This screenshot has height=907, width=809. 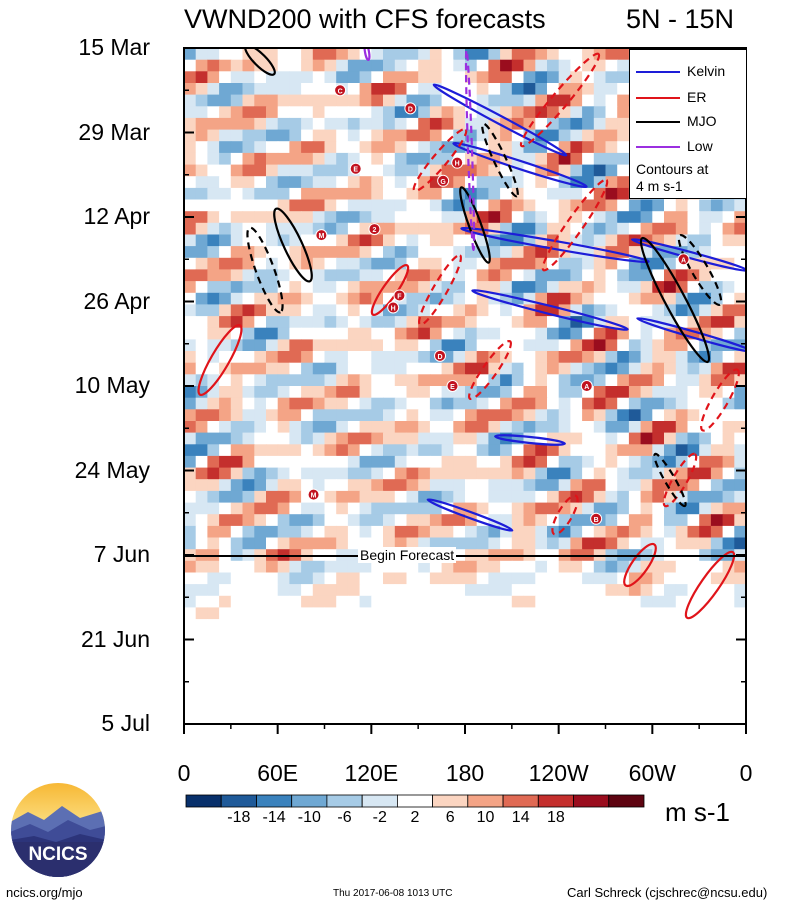 I want to click on legend-note: Contours at 4 m s-1, so click(x=672, y=178).